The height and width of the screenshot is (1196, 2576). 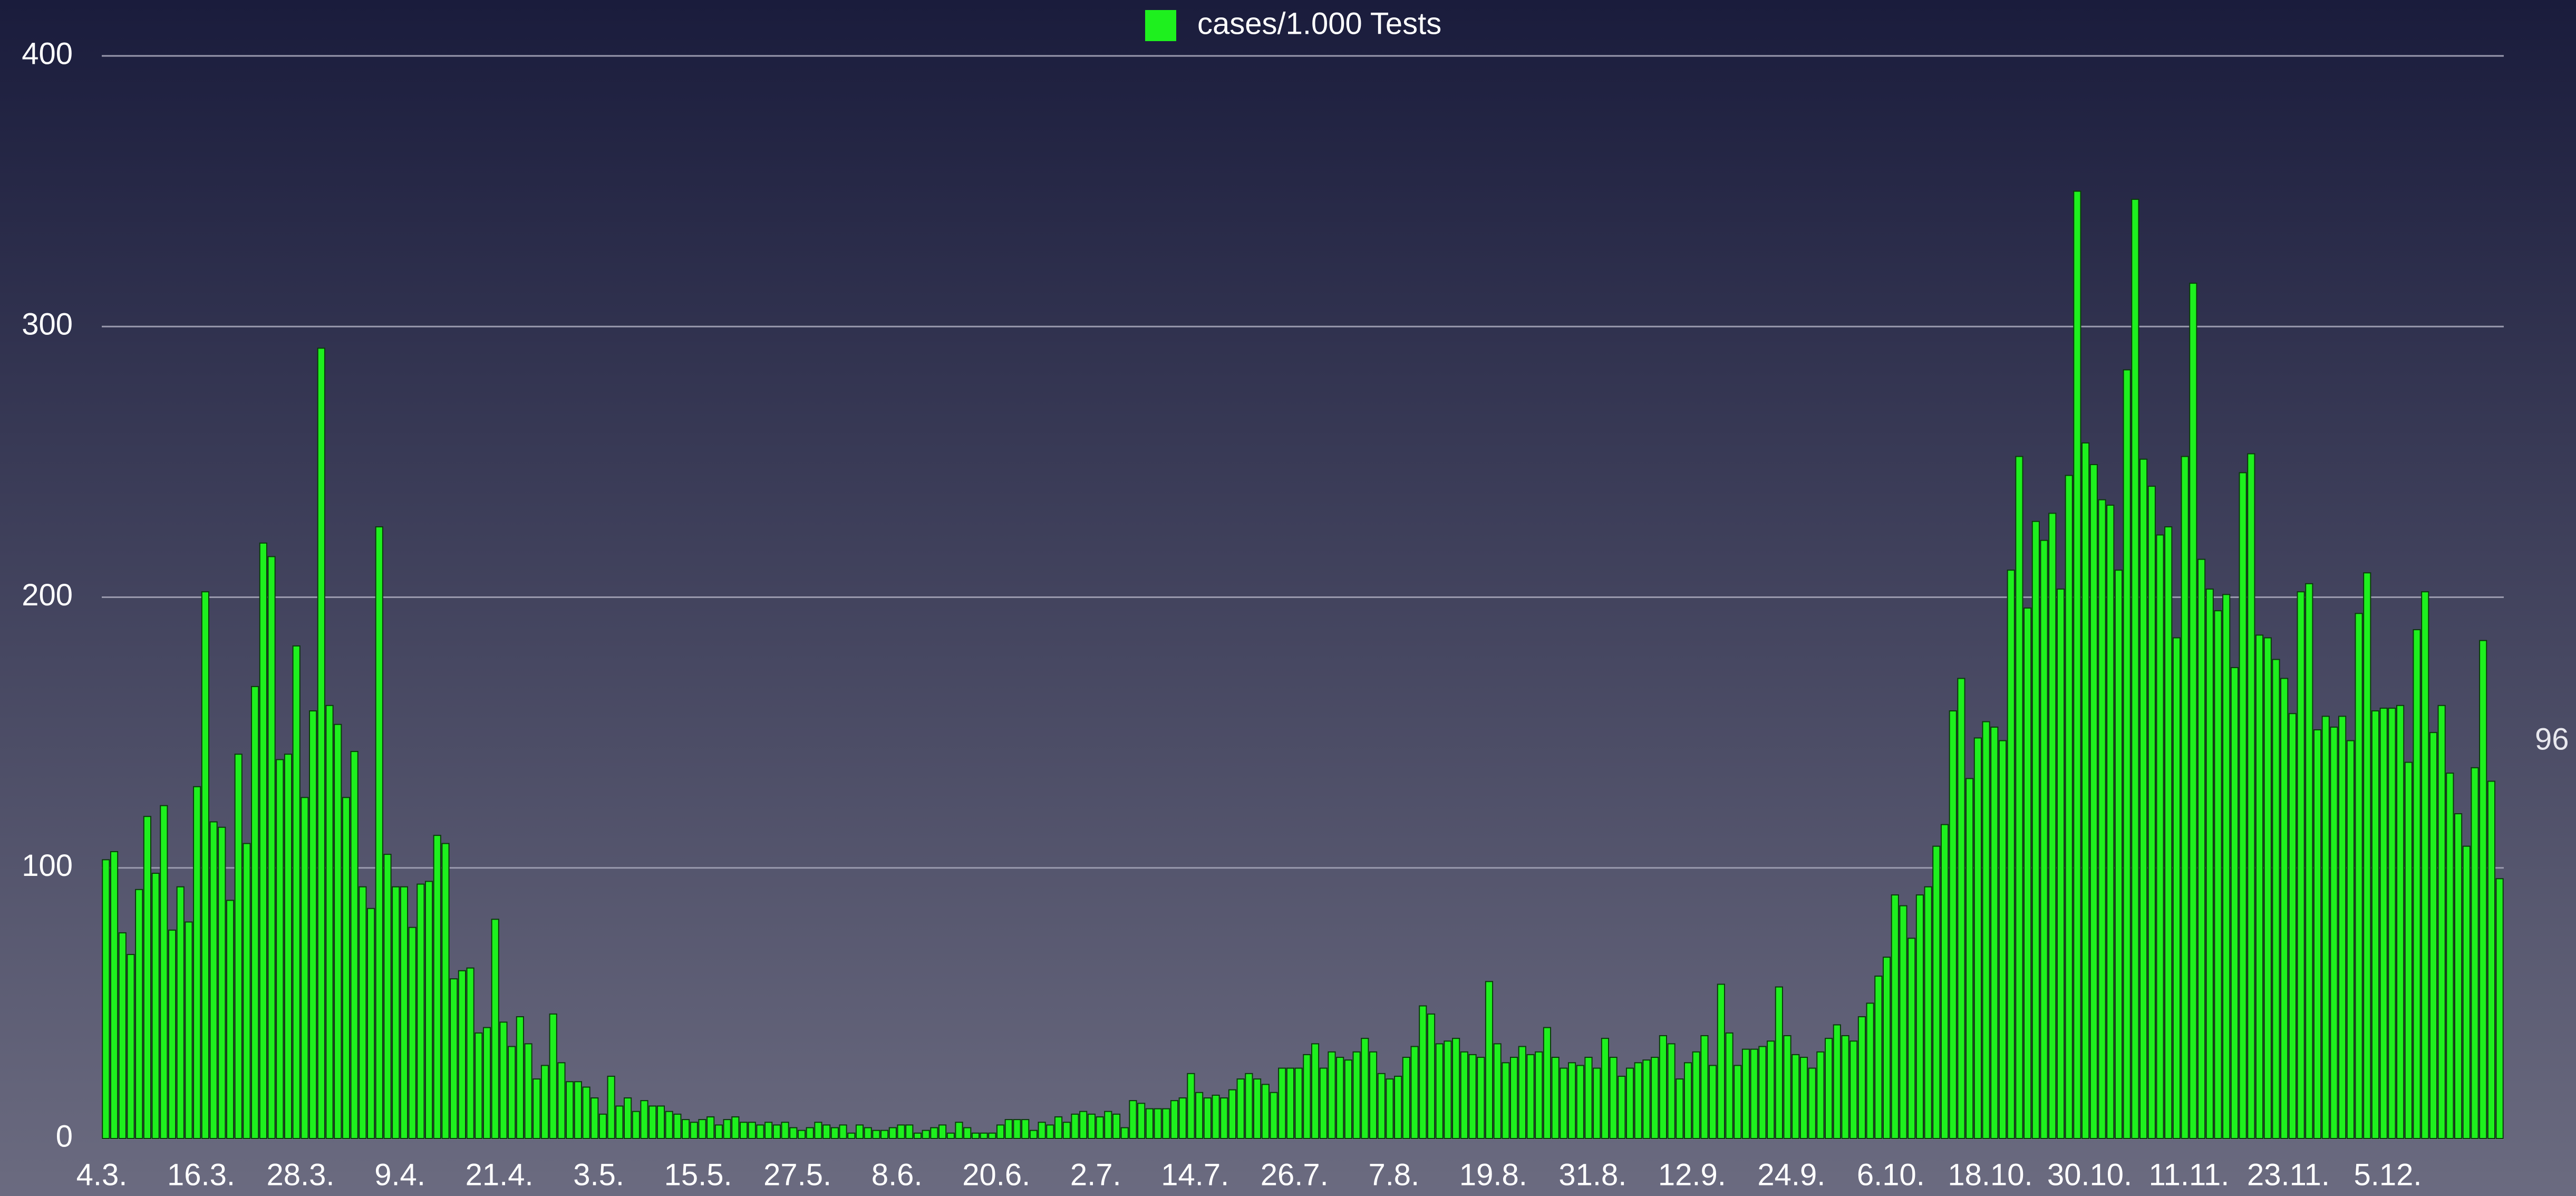 I want to click on x-tick-label: 5.12., so click(x=2388, y=1175).